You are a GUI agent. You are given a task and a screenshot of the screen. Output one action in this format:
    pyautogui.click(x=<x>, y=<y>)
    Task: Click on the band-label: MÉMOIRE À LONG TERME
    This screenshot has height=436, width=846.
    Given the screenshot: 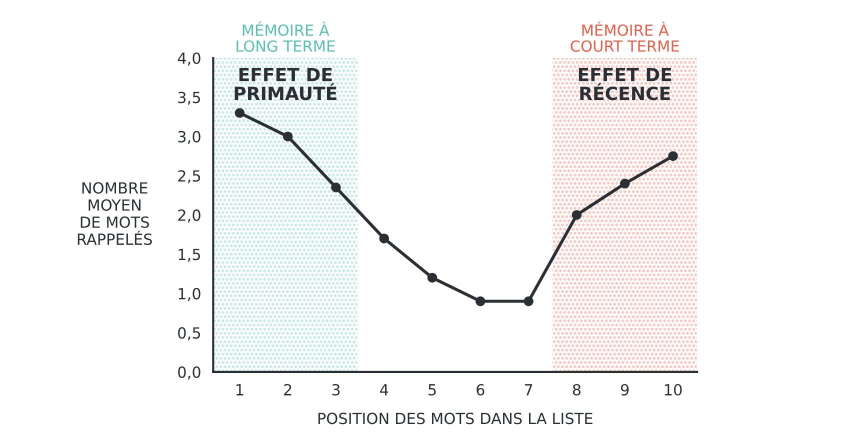 What is the action you would take?
    pyautogui.click(x=285, y=37)
    